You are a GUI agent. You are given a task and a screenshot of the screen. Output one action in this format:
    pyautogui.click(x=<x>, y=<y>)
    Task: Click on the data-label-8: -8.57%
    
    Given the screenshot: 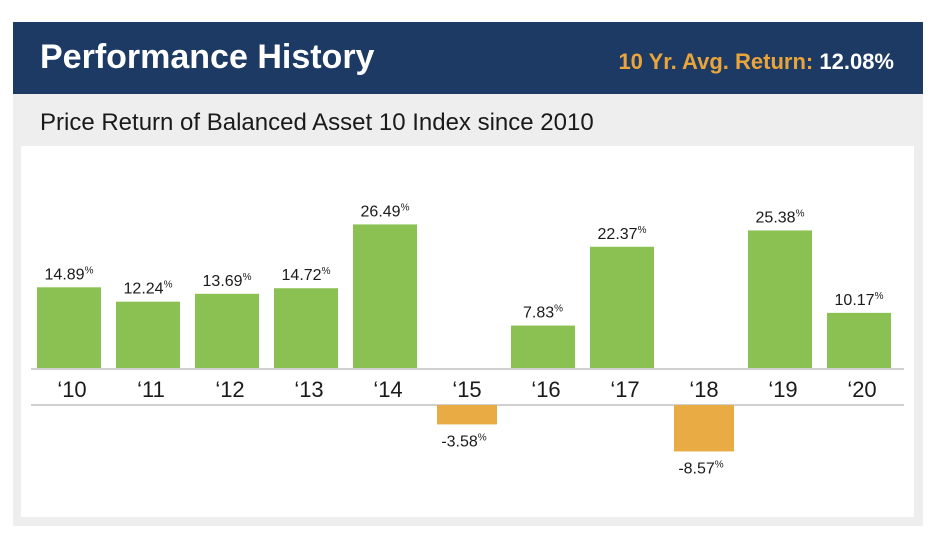 What is the action you would take?
    pyautogui.click(x=700, y=468)
    